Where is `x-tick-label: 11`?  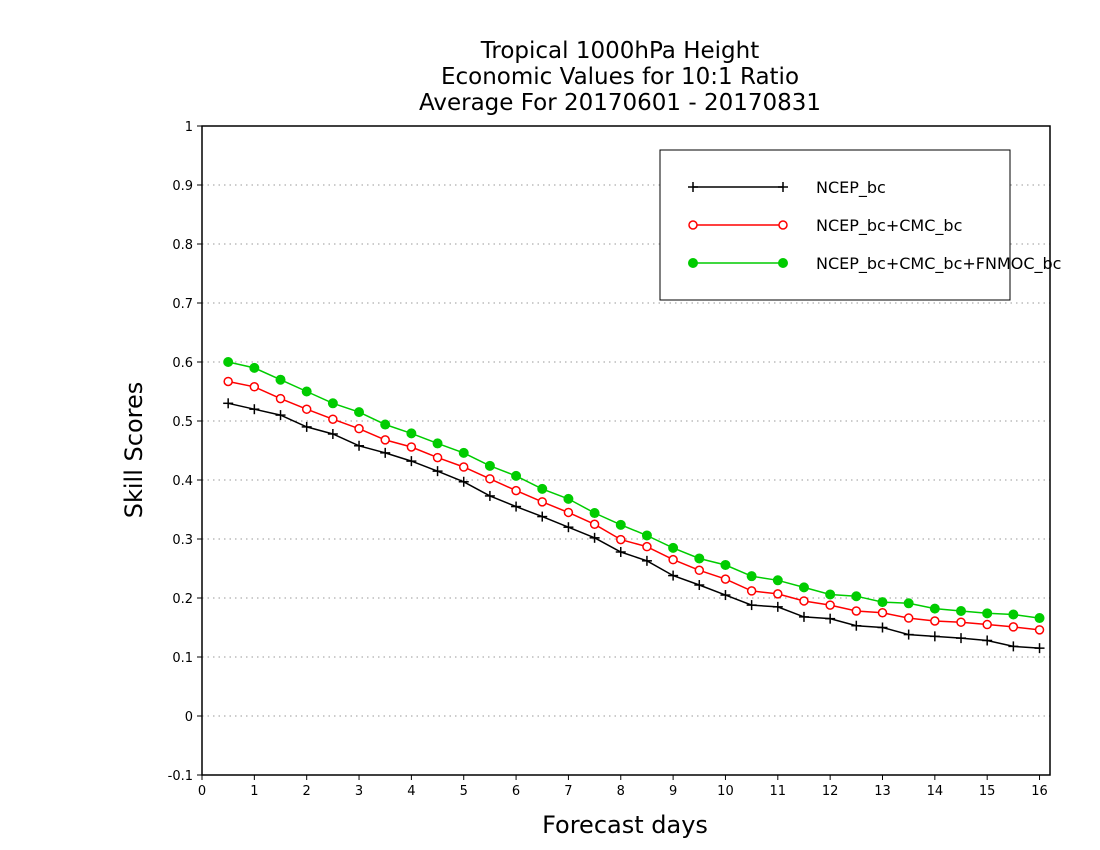 x-tick-label: 11 is located at coordinates (778, 791).